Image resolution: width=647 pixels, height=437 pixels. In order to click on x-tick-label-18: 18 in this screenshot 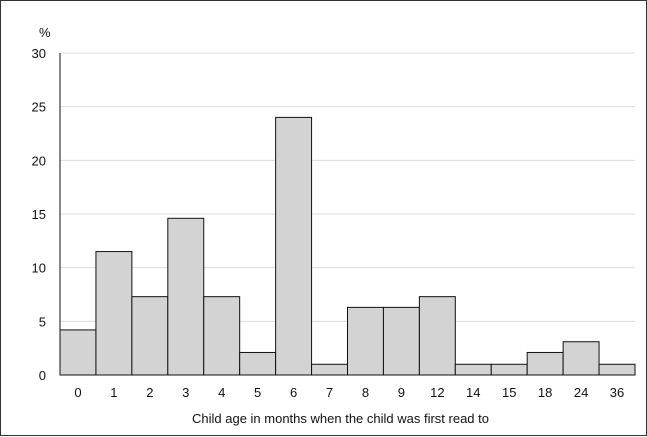, I will do `click(545, 392)`.